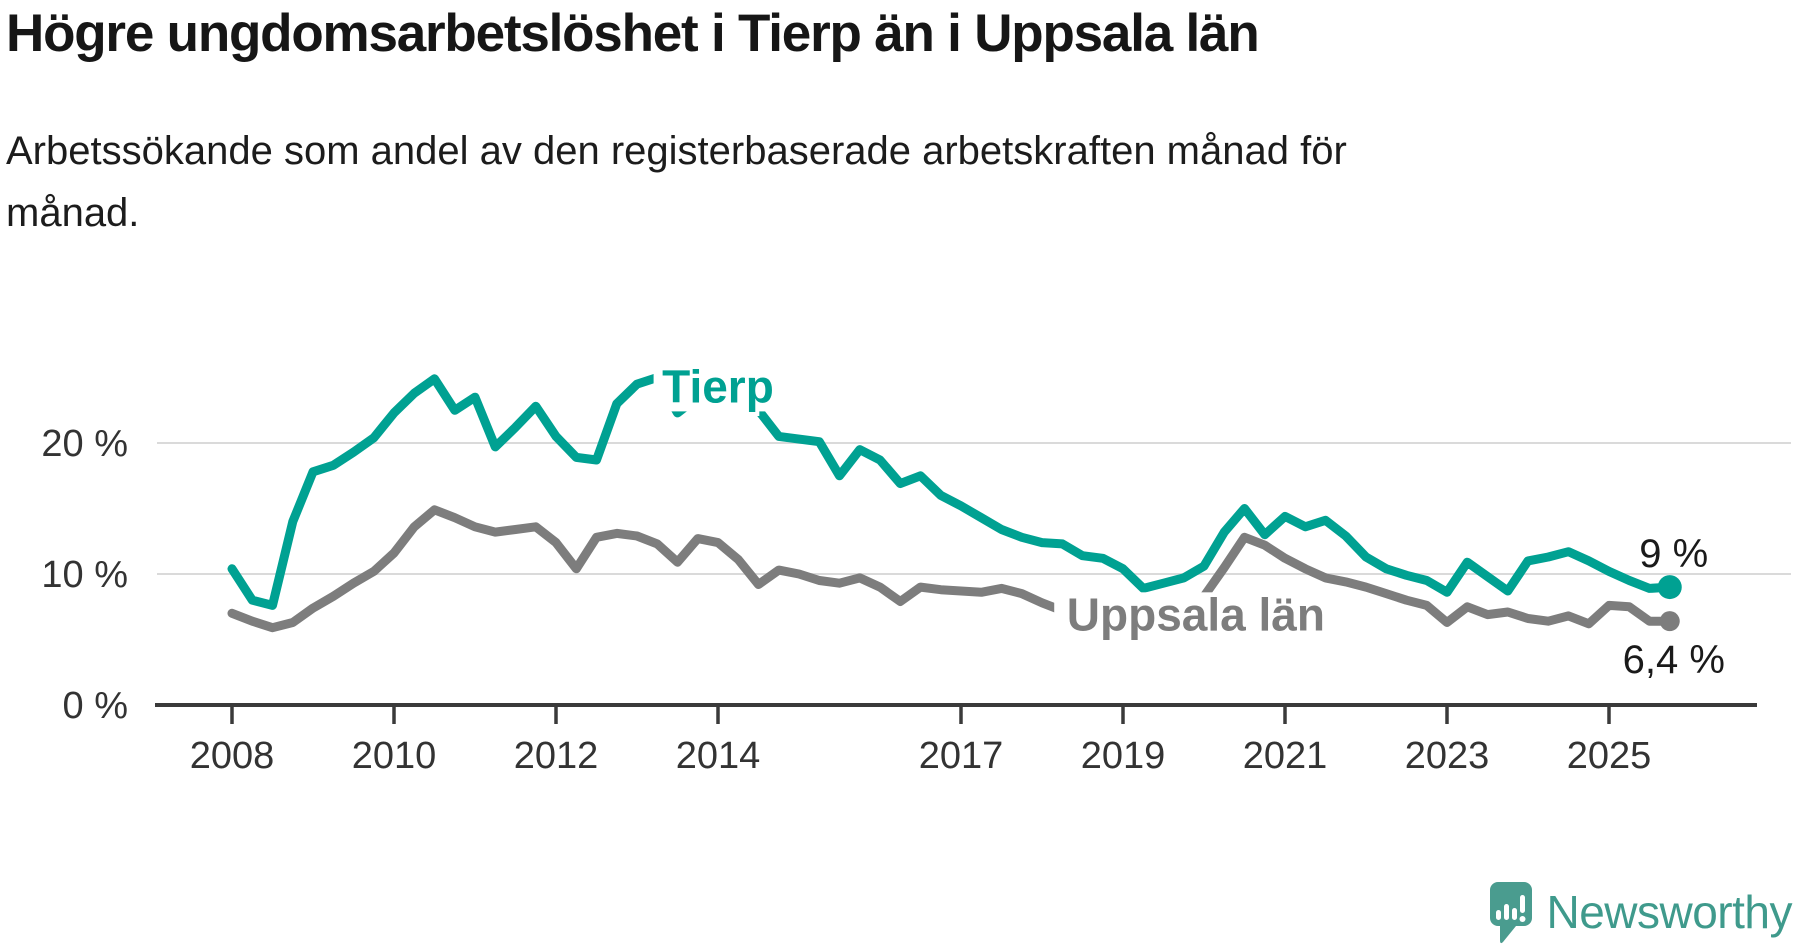  What do you see at coordinates (394, 756) in the screenshot?
I see `x-axis-tick-label: 2010` at bounding box center [394, 756].